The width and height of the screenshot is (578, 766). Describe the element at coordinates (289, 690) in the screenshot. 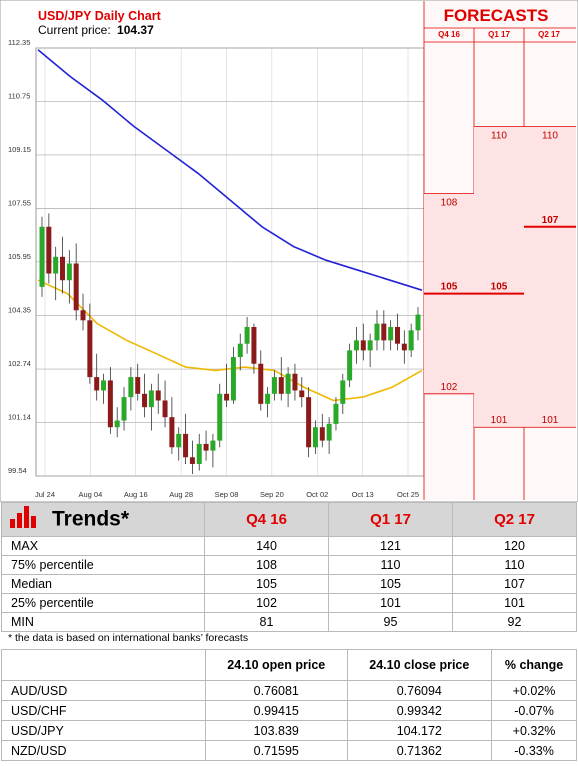

I see `fx-row-aud-usd: AUD/USD 0.76081 0.76094 +0.02%` at that location.